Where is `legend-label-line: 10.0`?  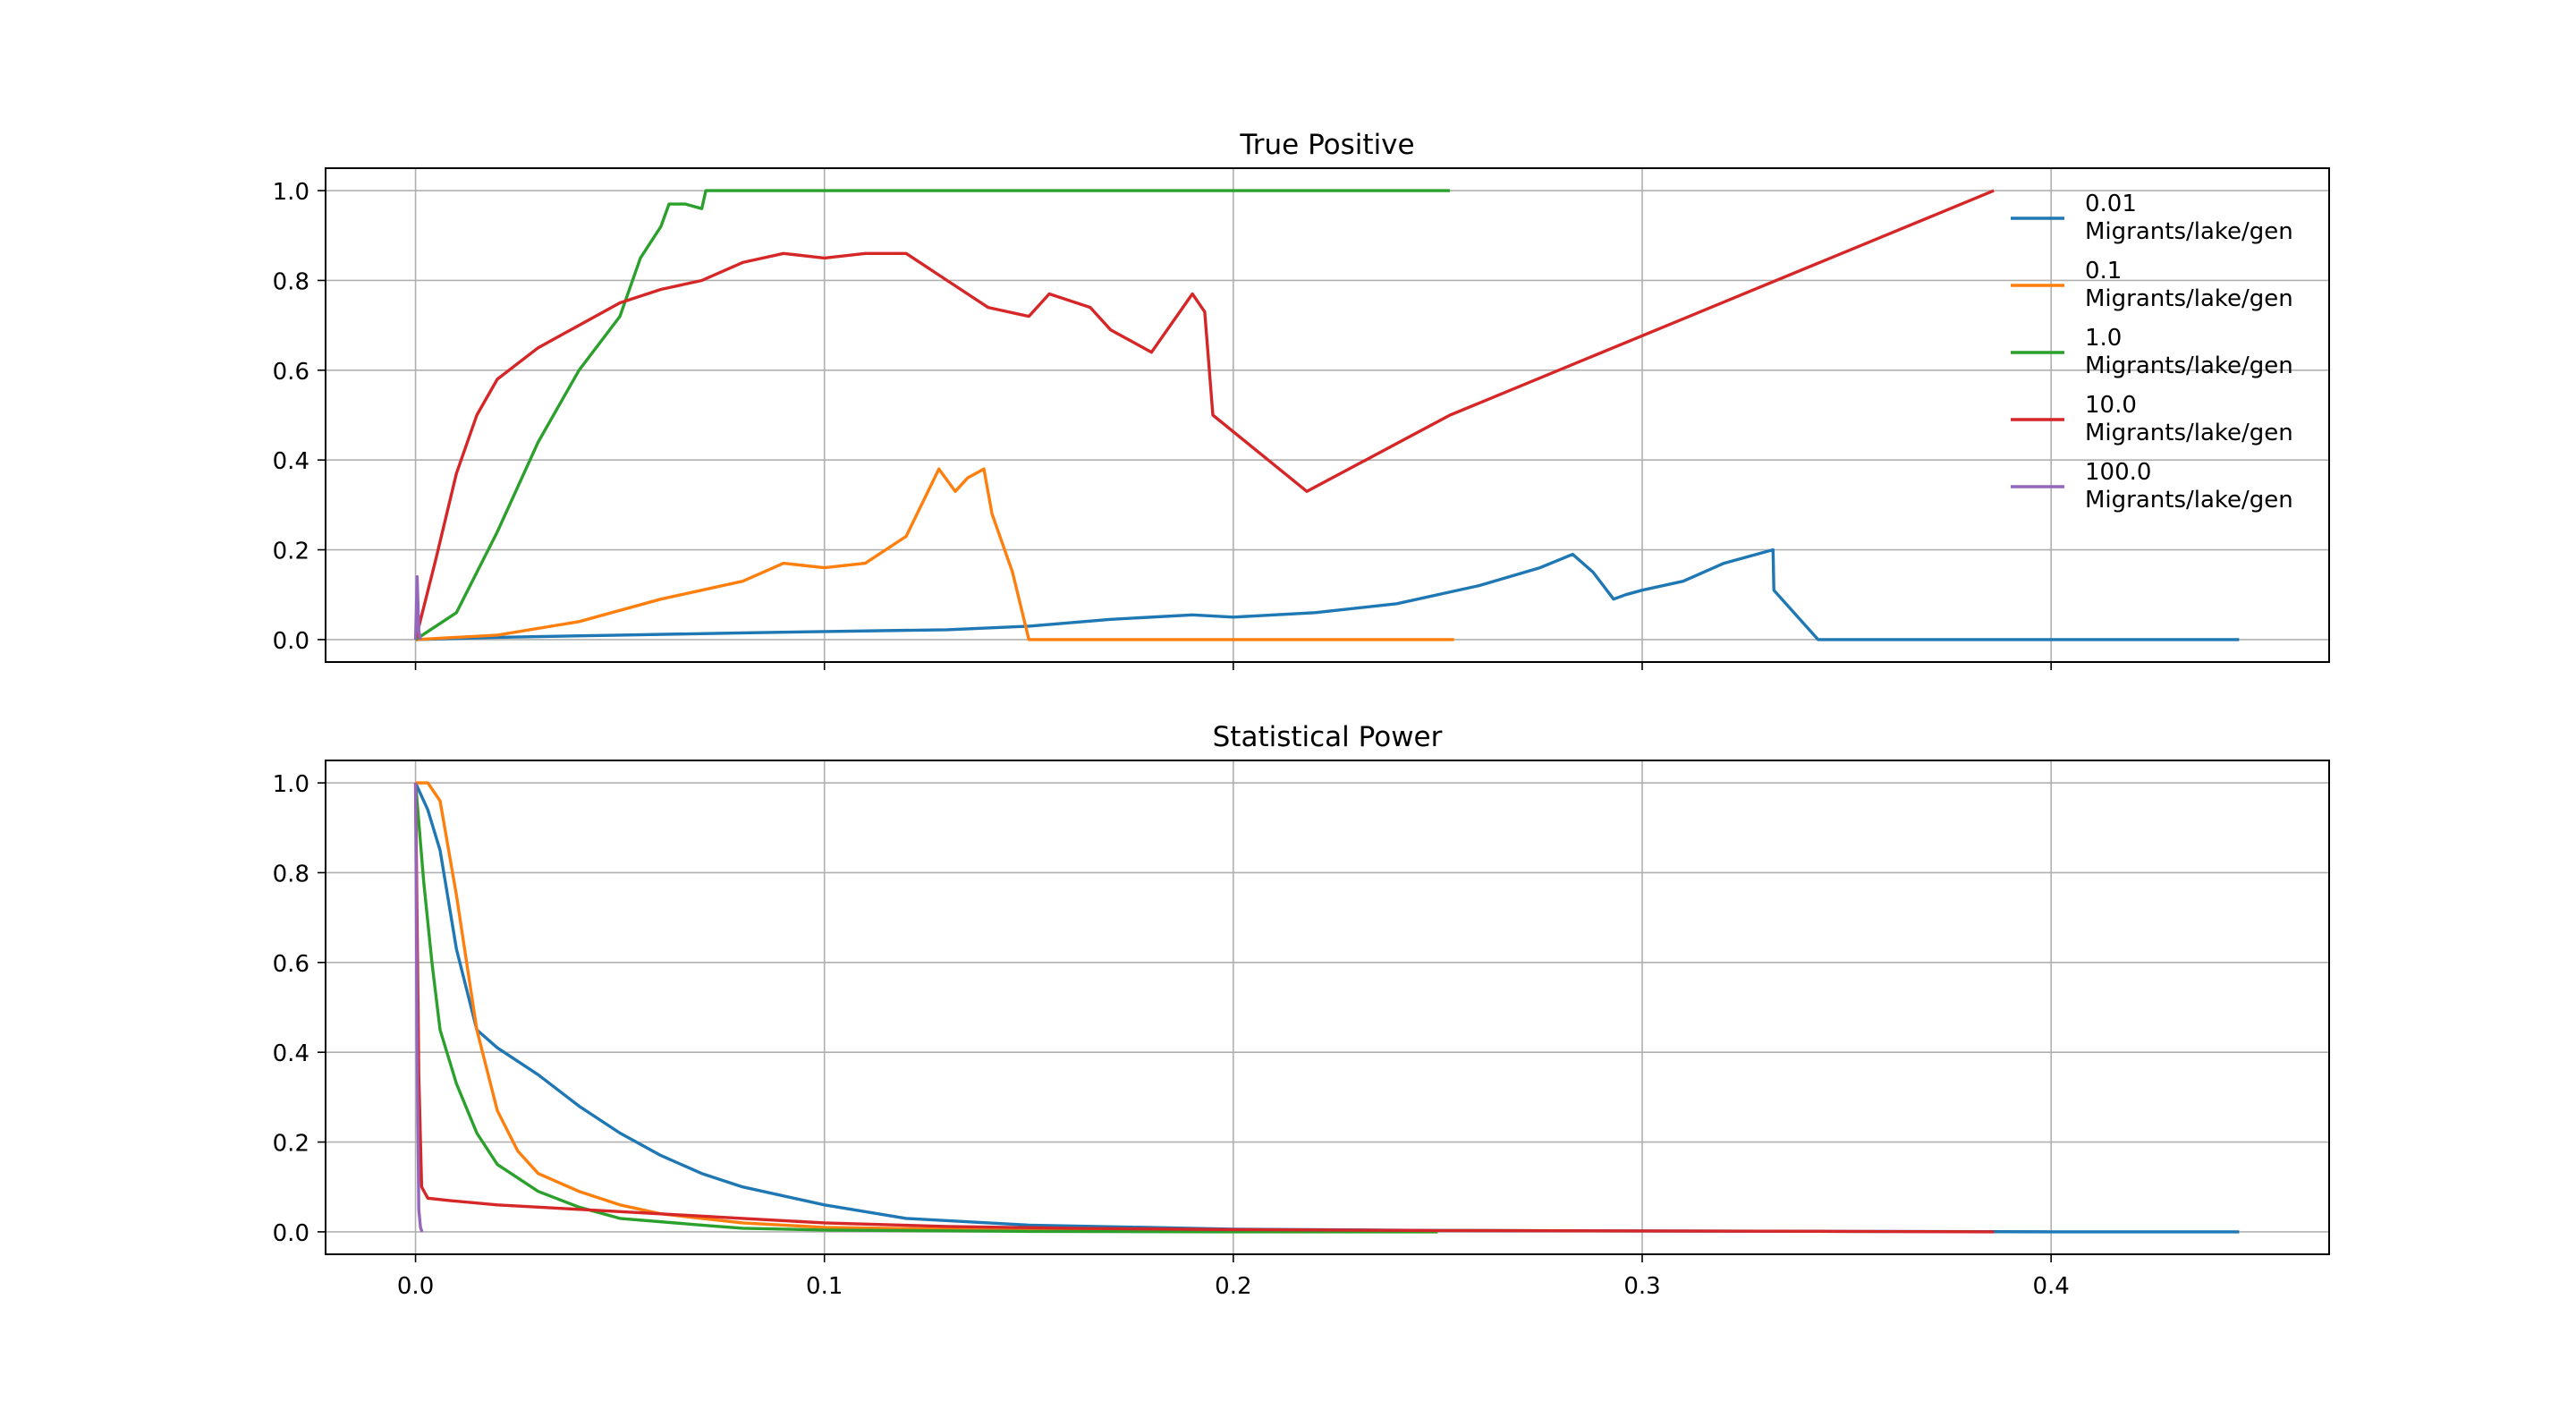 legend-label-line: 10.0 is located at coordinates (2111, 405).